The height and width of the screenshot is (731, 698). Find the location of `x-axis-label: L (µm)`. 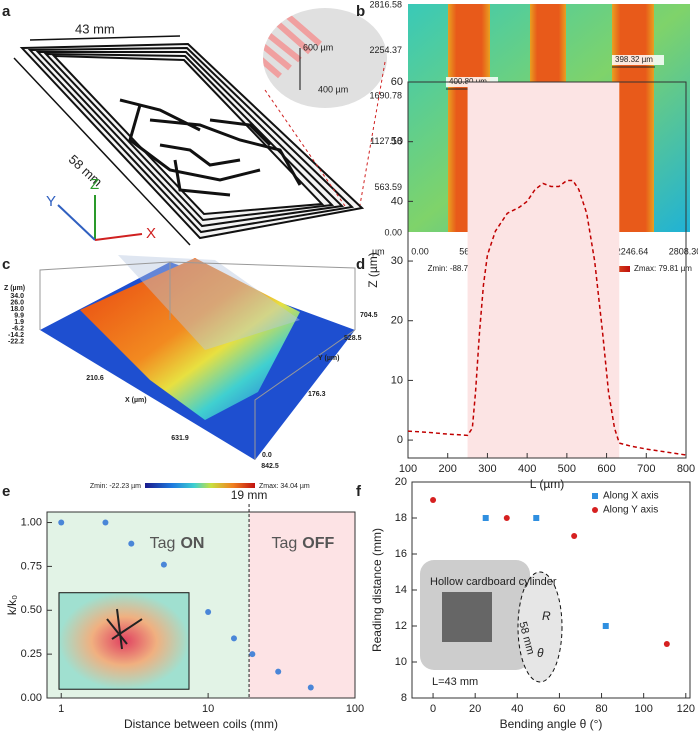

x-axis-label: L (µm) is located at coordinates (547, 484).